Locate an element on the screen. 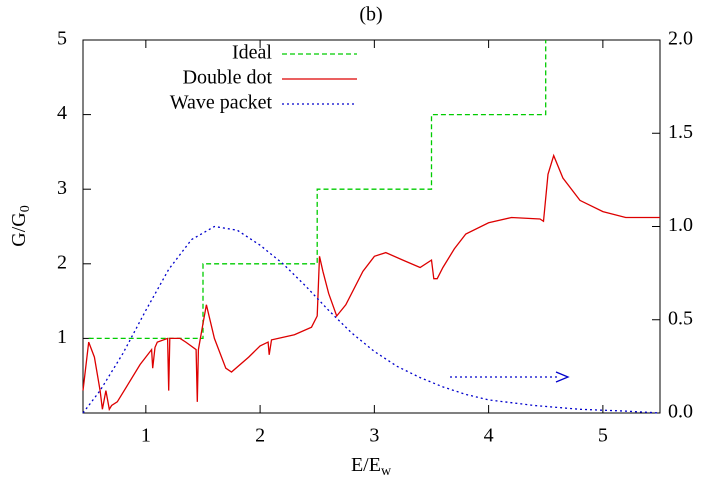 The width and height of the screenshot is (714, 483). y-tick-label: 2 is located at coordinates (62, 262).